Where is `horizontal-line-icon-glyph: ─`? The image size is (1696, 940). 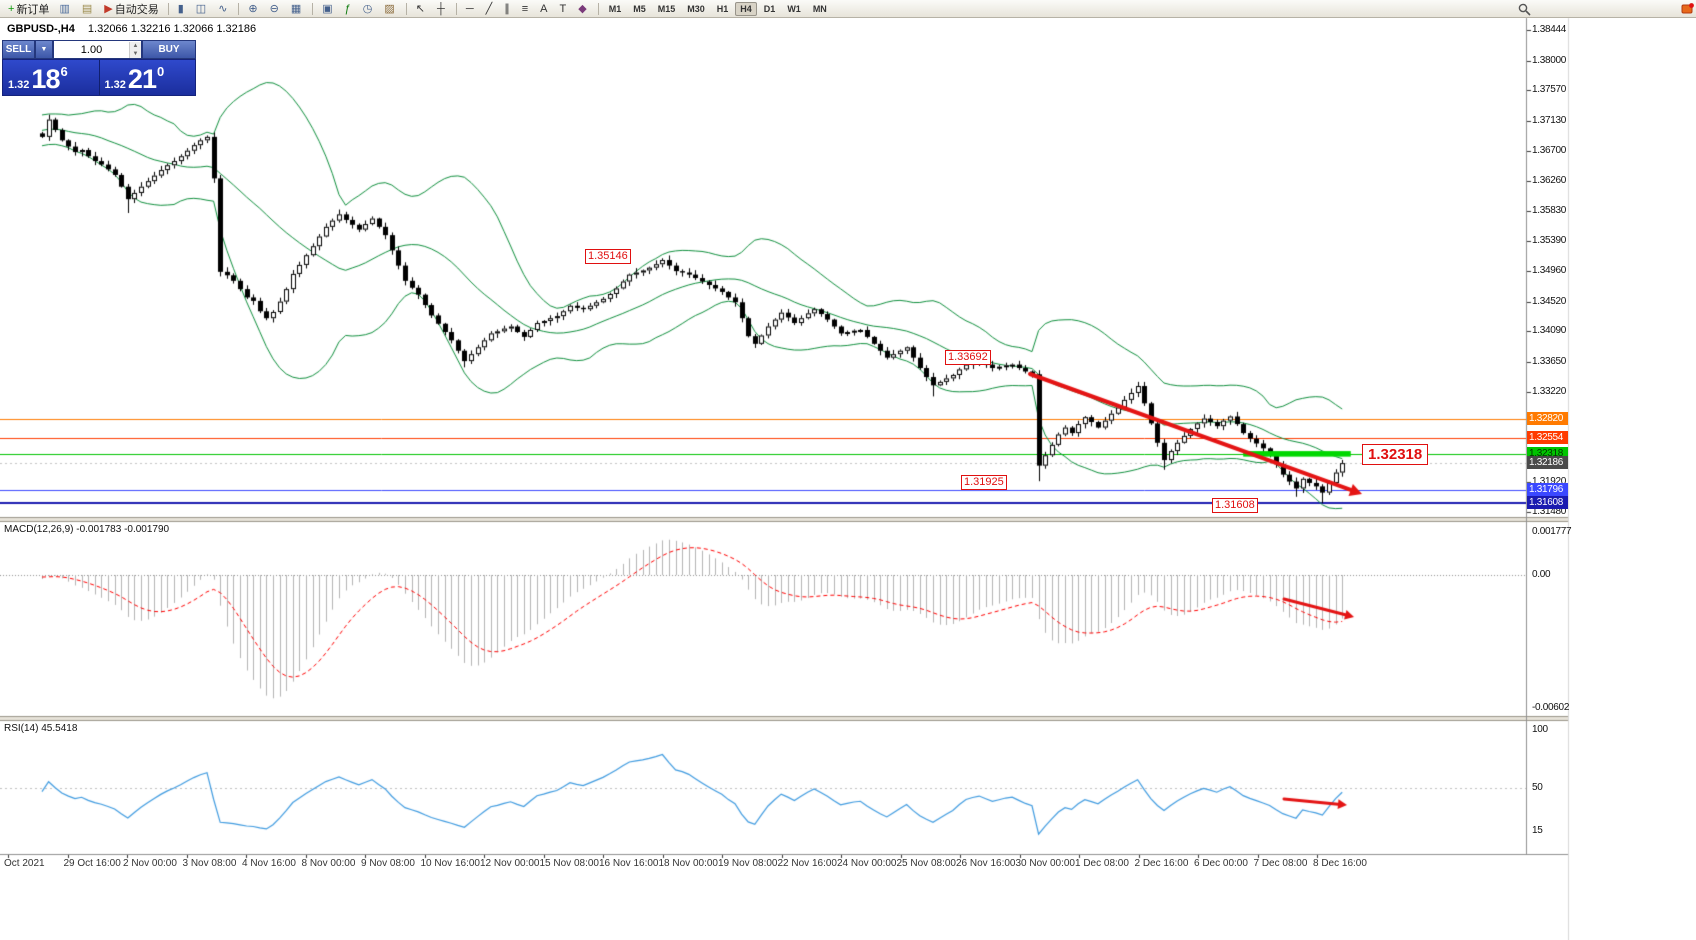
horizontal-line-icon-glyph: ─ is located at coordinates (469, 8).